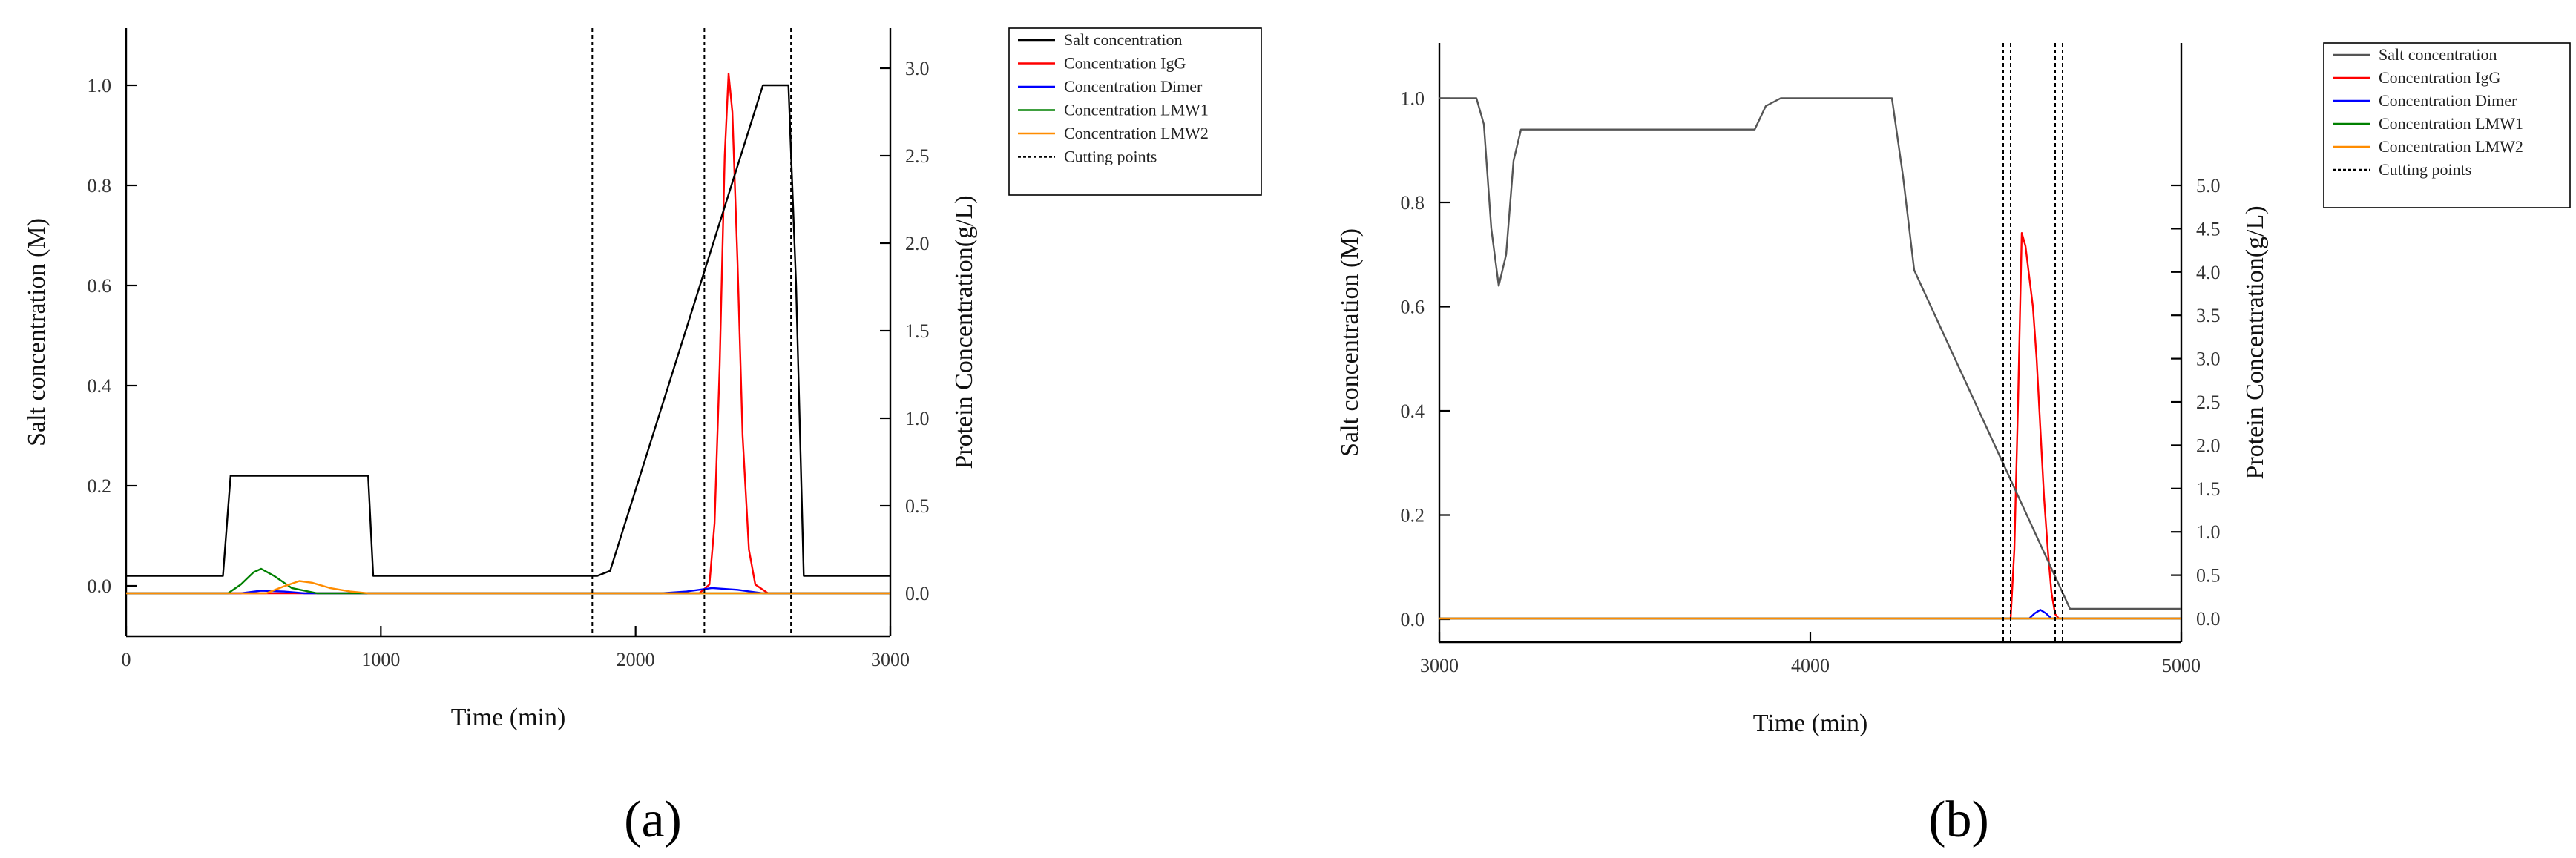 This screenshot has width=2576, height=858. What do you see at coordinates (1810, 665) in the screenshot?
I see `panel-b-x-tick-label: 4000` at bounding box center [1810, 665].